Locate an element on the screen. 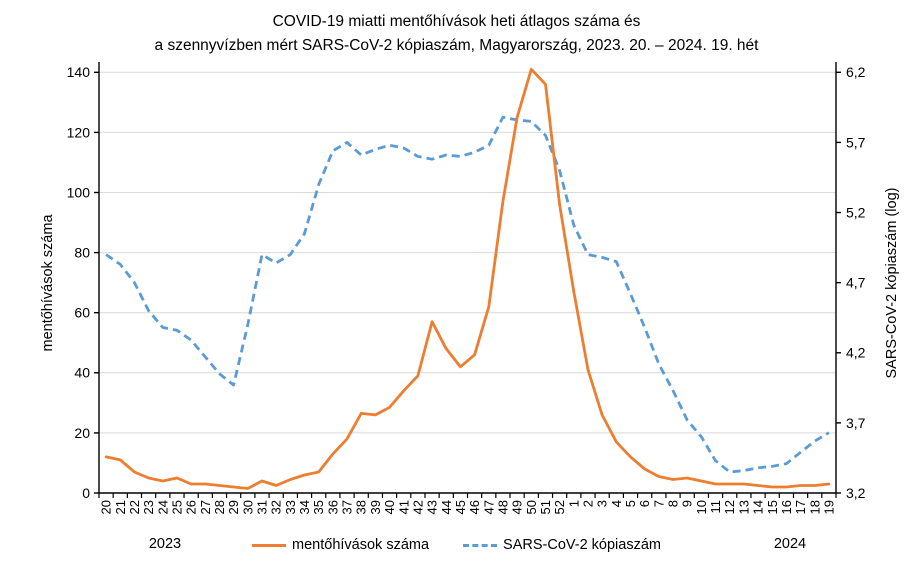 The image size is (913, 565). x-tick-label: 7 is located at coordinates (658, 503).